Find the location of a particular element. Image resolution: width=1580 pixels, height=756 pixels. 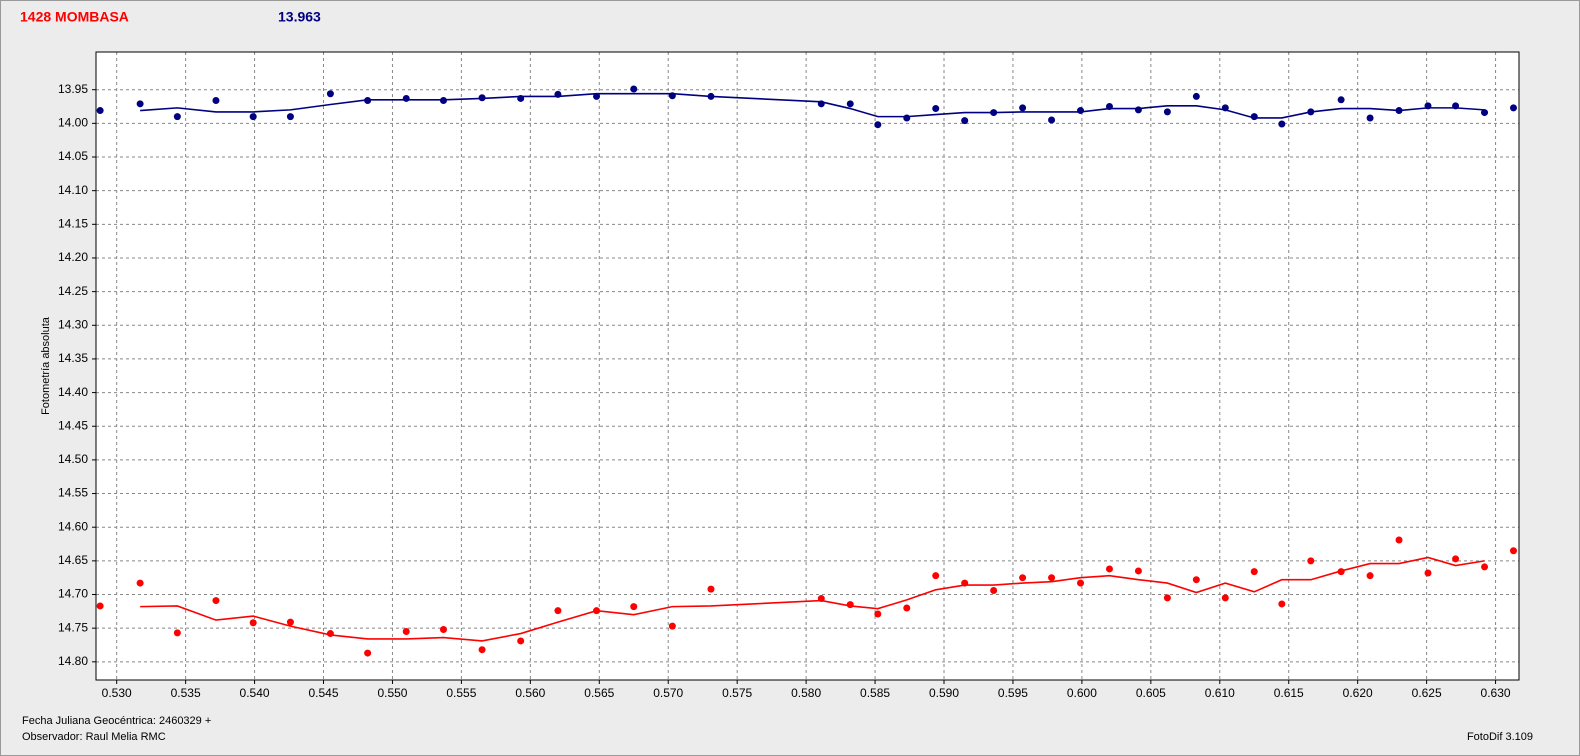

x-tick-label: 0.560 is located at coordinates (530, 693).